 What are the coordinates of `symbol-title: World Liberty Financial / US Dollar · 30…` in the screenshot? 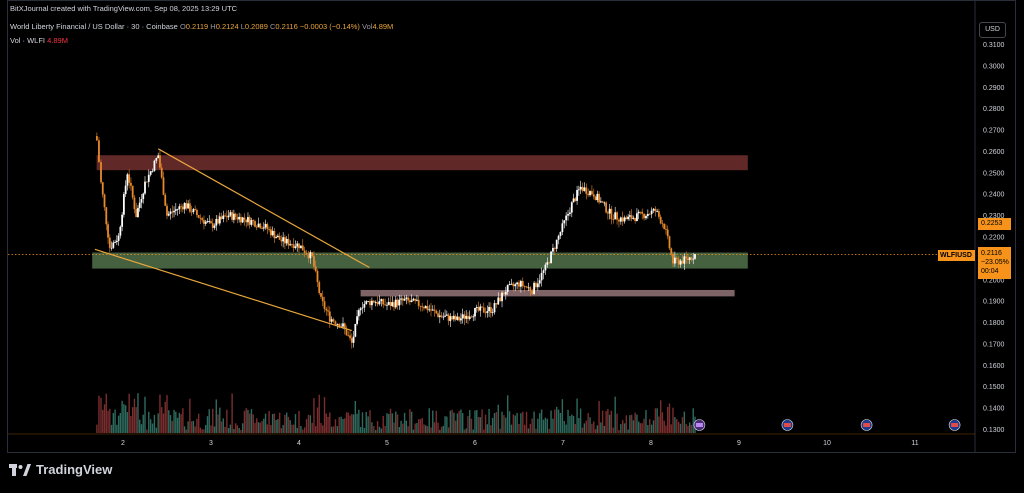 It's located at (94, 26).